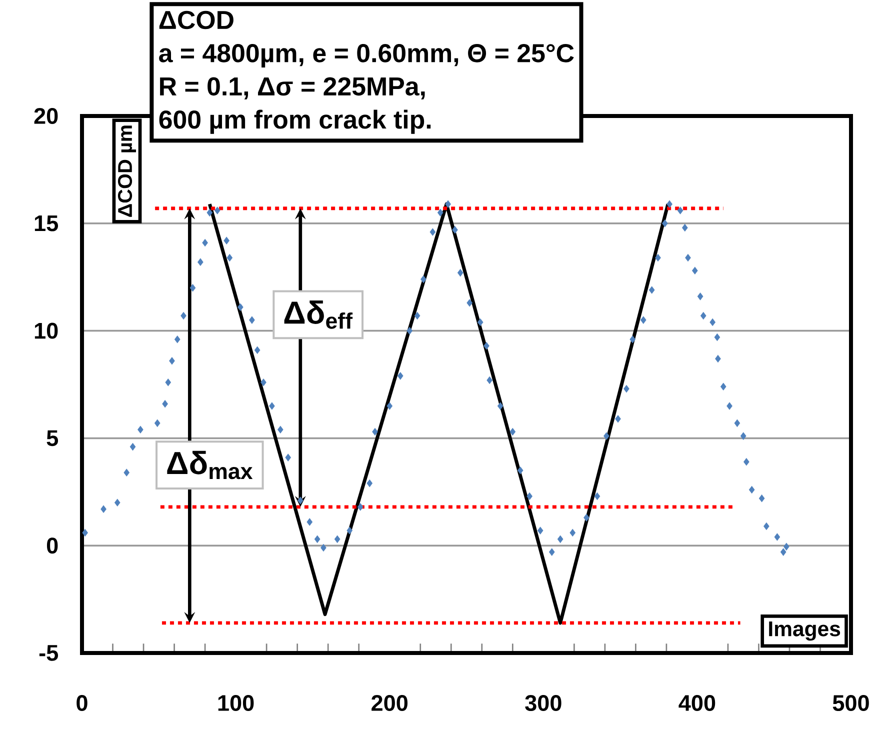 The height and width of the screenshot is (729, 883). Describe the element at coordinates (52, 546) in the screenshot. I see `y-tick-label: 0` at that location.